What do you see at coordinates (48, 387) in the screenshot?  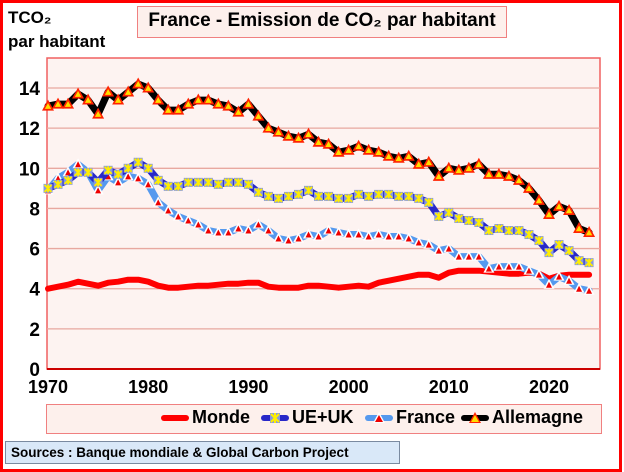 I see `x-tick-label: 1970` at bounding box center [48, 387].